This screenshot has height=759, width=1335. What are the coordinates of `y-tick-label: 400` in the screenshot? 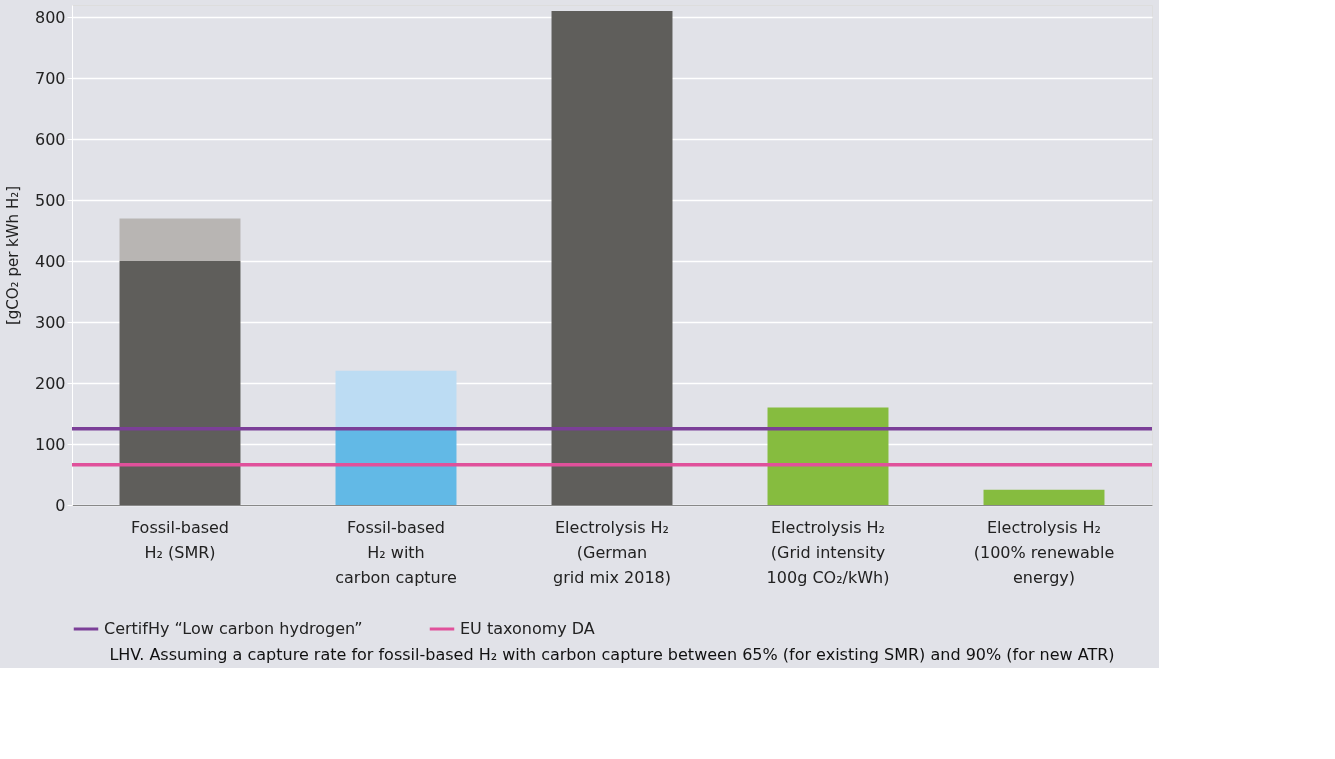 It's located at (50, 261).